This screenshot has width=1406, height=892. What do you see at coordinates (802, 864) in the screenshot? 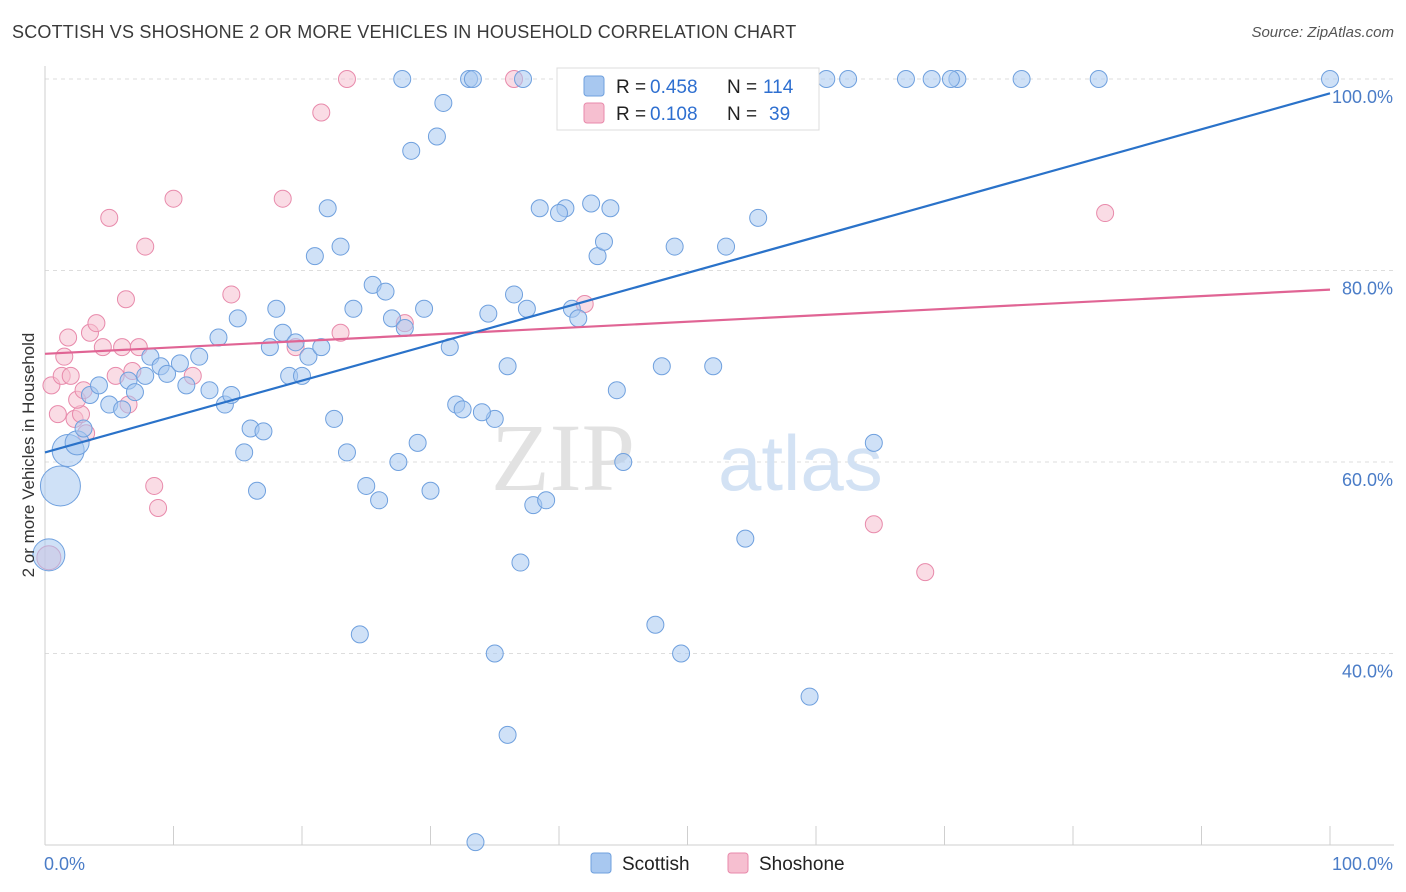
I see `shoshone-bottom-label: Shoshone` at bounding box center [802, 864].